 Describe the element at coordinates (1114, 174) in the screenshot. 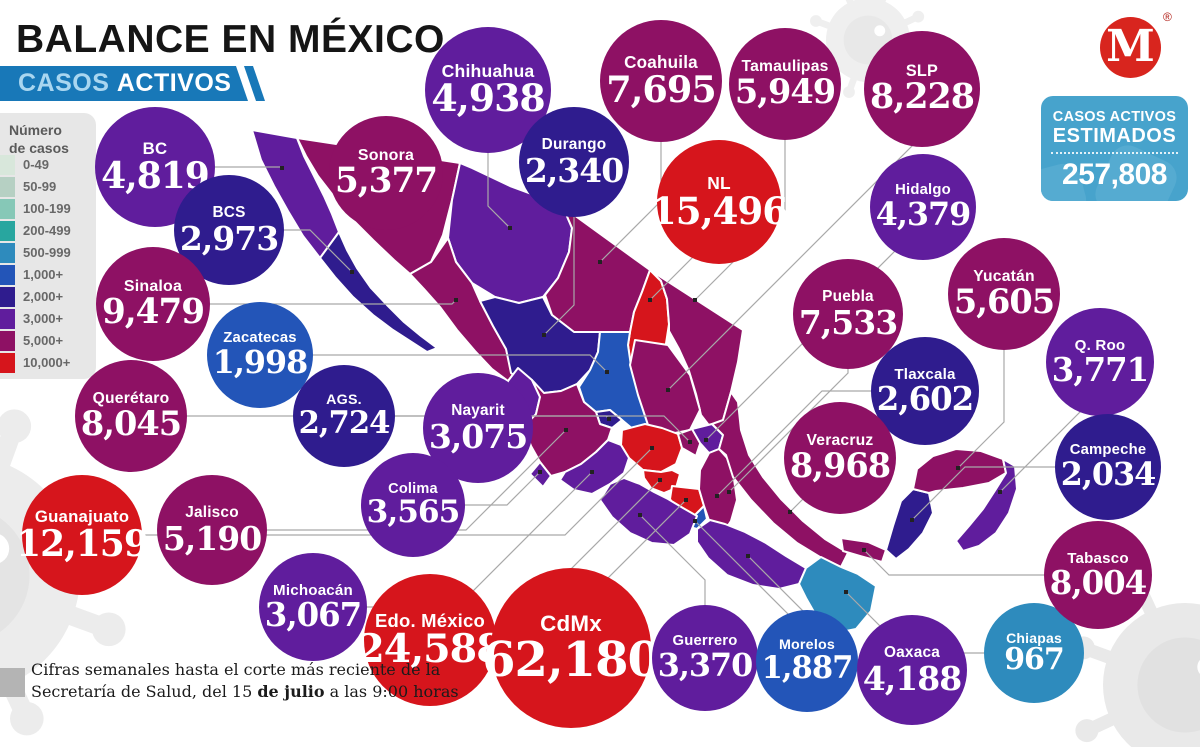

I see `estimate-box-value: 257,808` at that location.